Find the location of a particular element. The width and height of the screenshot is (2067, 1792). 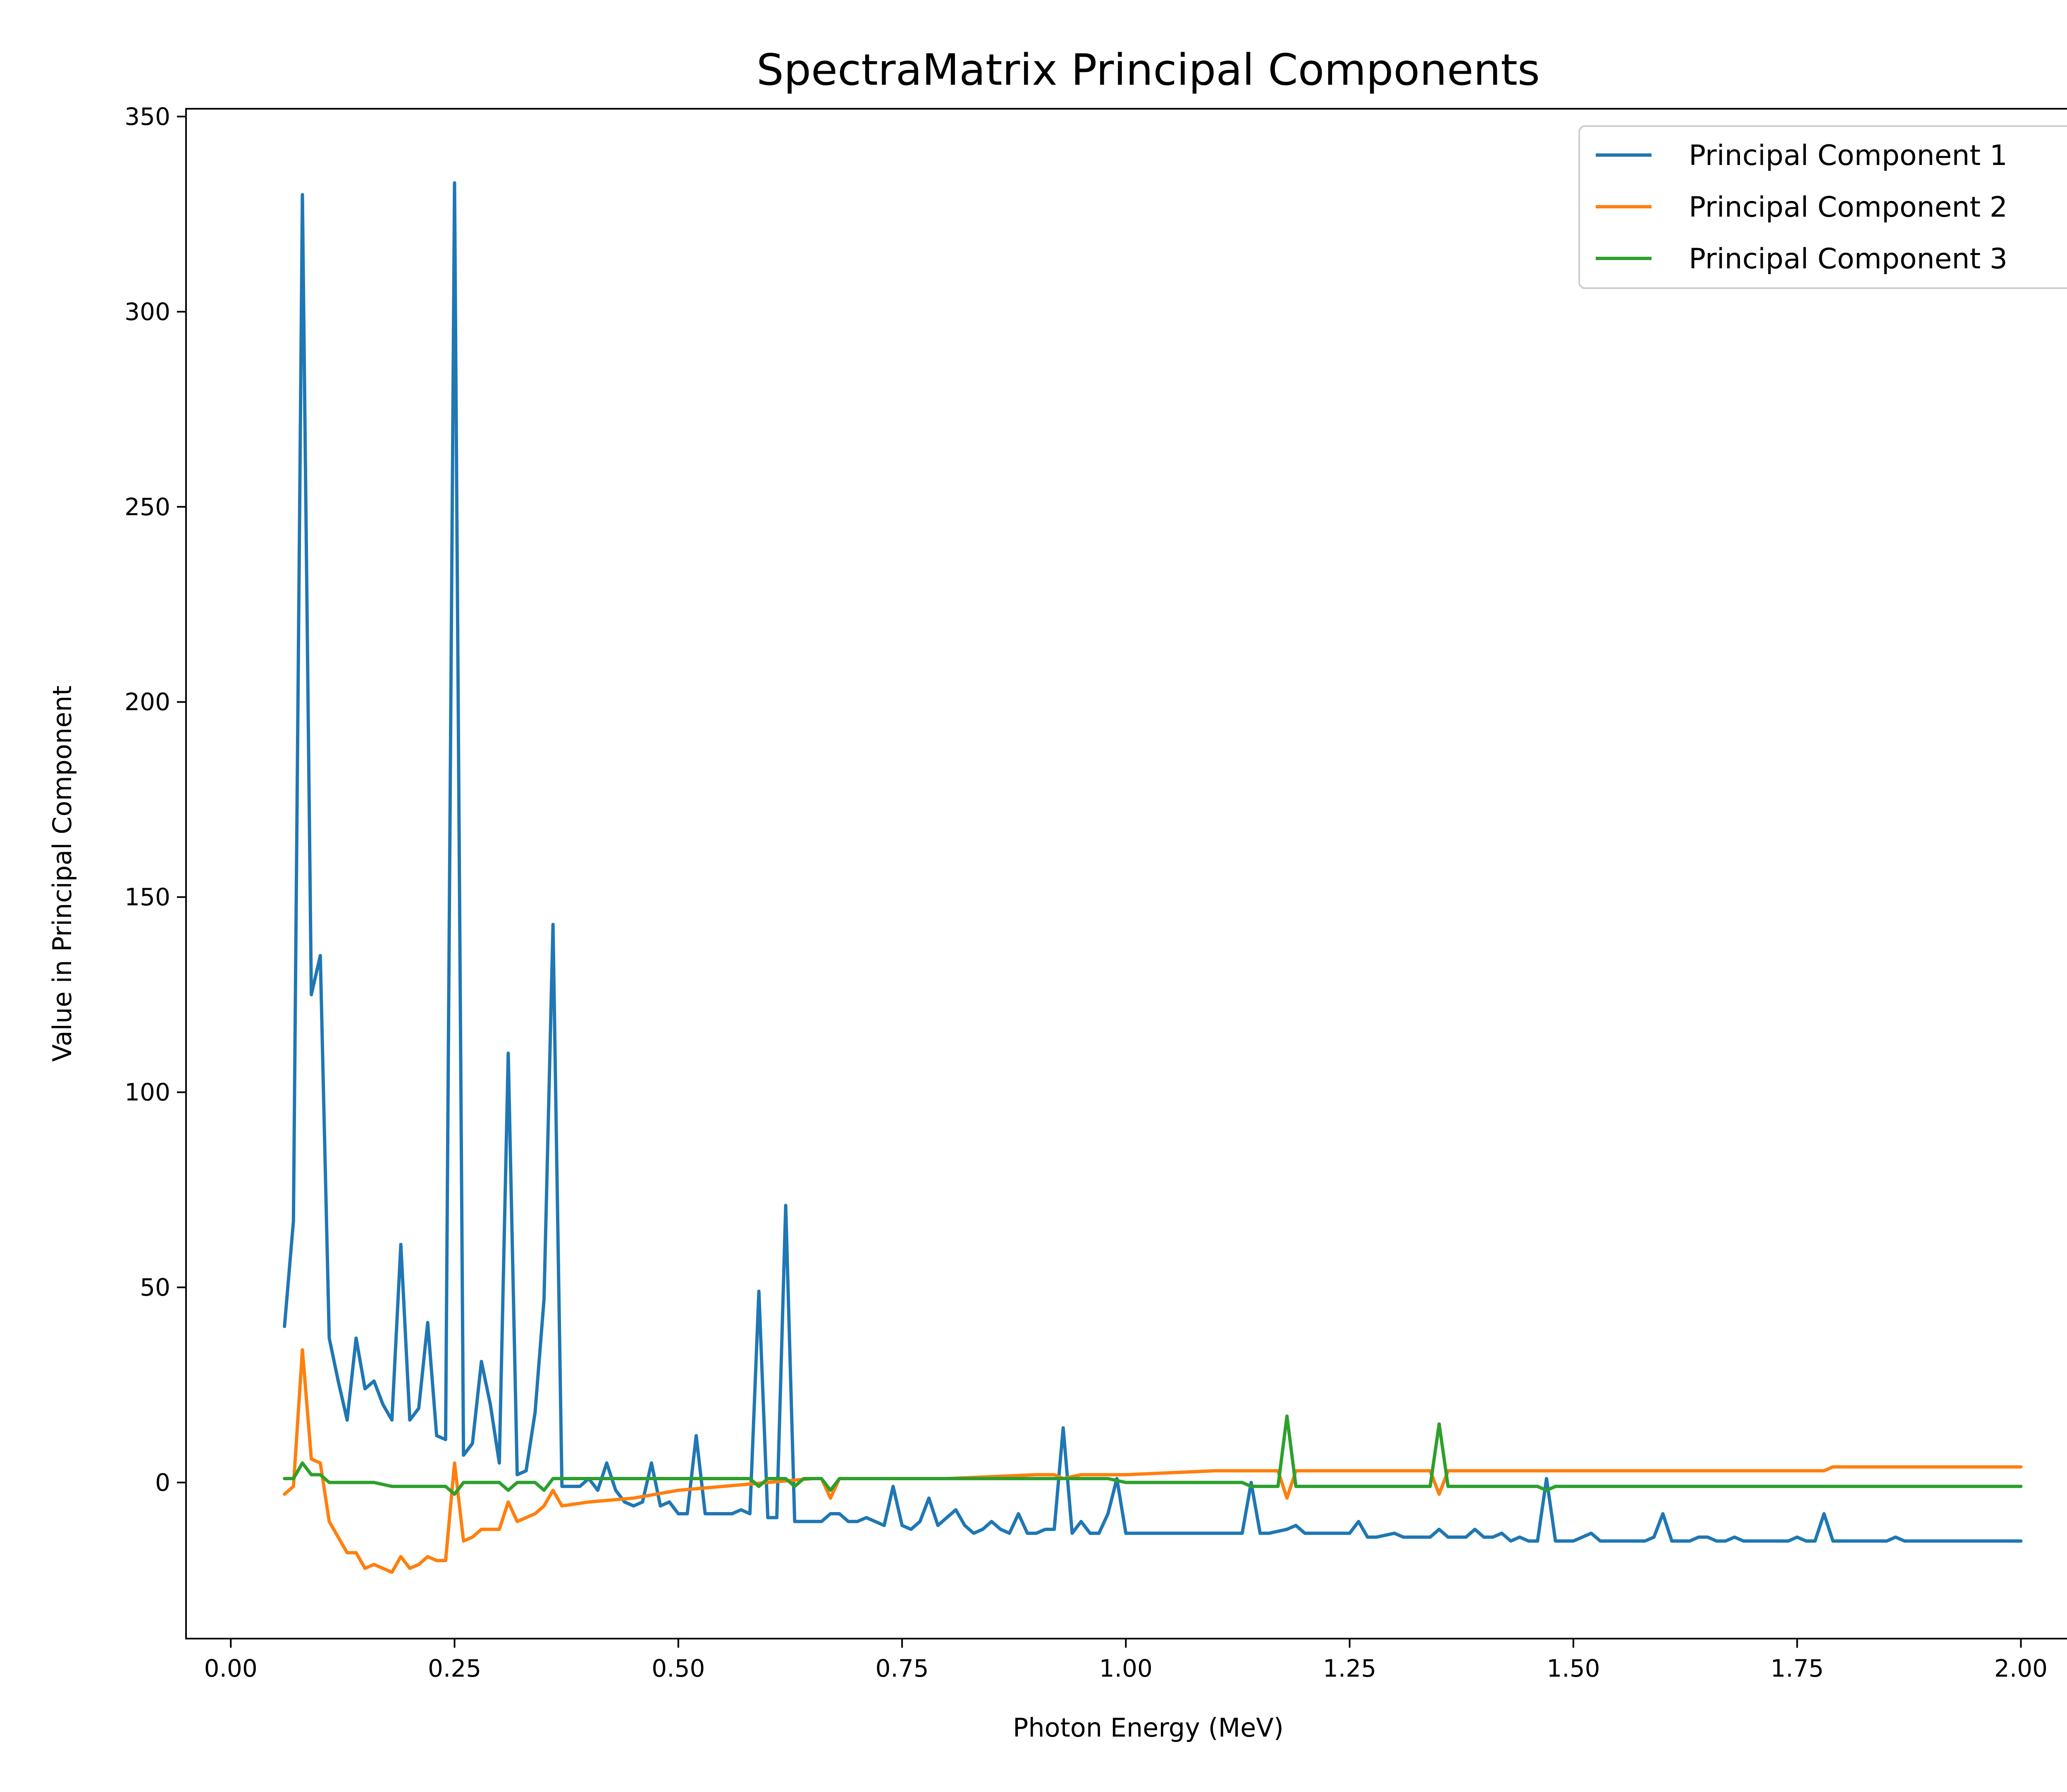

x-tick-label: 0.50 is located at coordinates (678, 1668).